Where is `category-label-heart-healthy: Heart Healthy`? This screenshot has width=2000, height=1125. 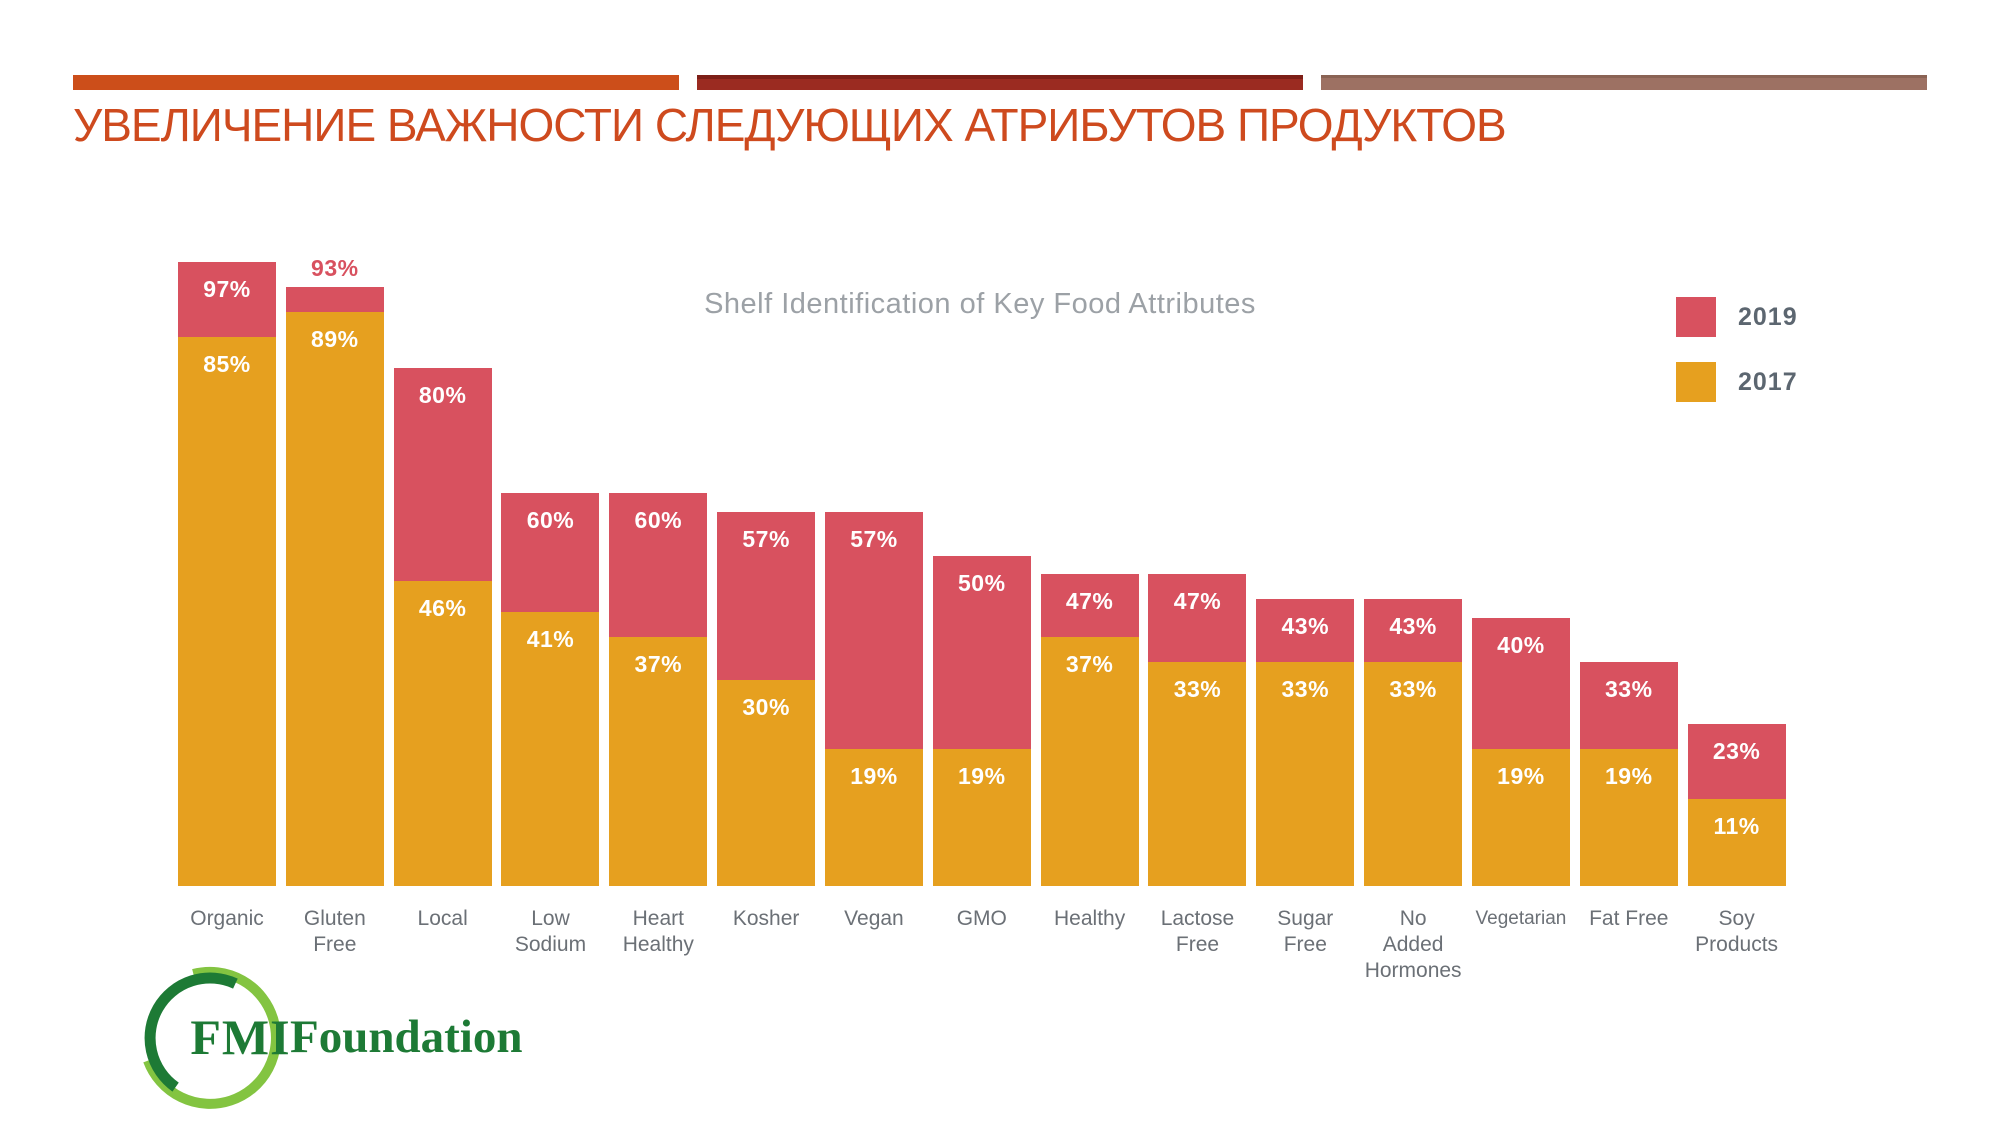
category-label-heart-healthy: Heart Healthy is located at coordinates (658, 931).